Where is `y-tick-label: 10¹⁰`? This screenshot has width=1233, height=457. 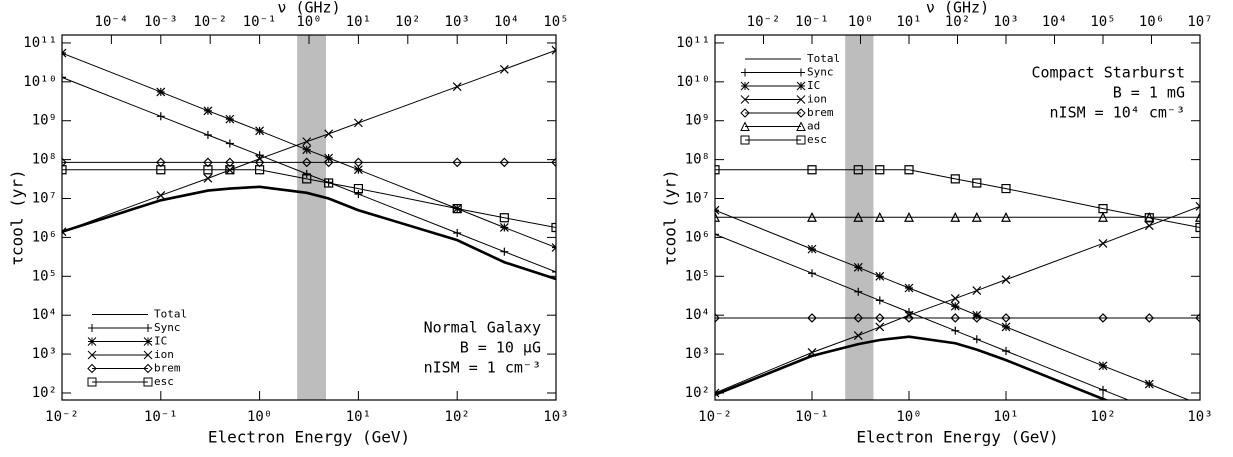 y-tick-label: 10¹⁰ is located at coordinates (40, 82).